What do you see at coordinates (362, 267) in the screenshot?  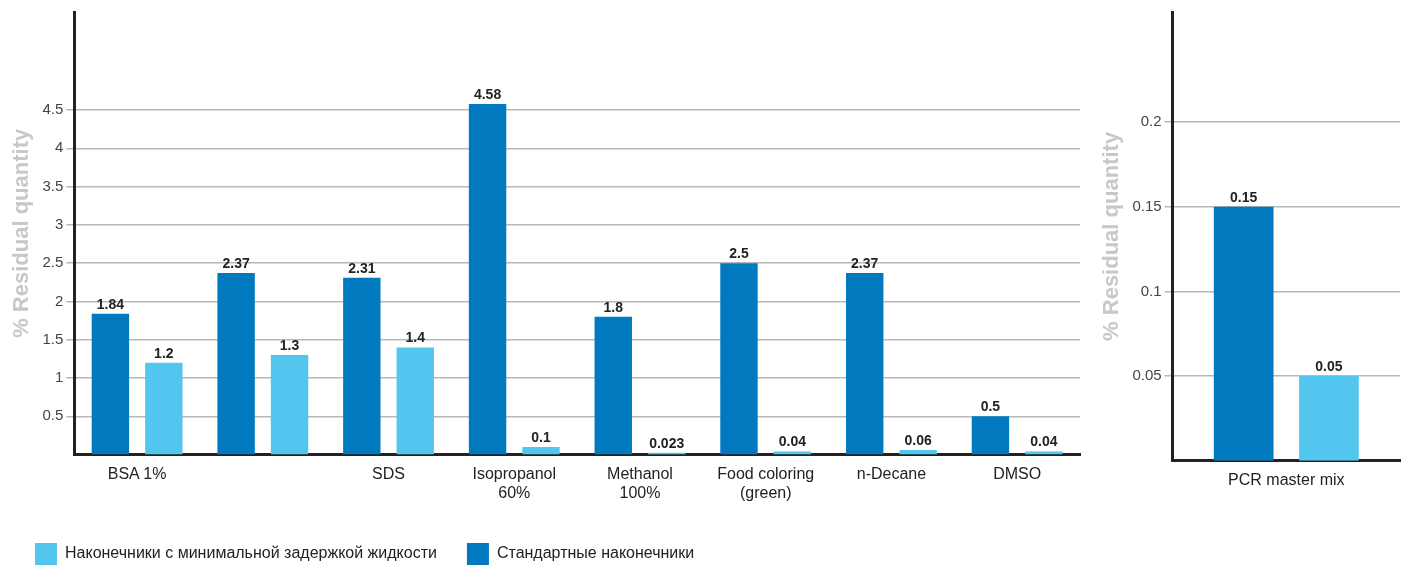 I see `data-label: 2.31` at bounding box center [362, 267].